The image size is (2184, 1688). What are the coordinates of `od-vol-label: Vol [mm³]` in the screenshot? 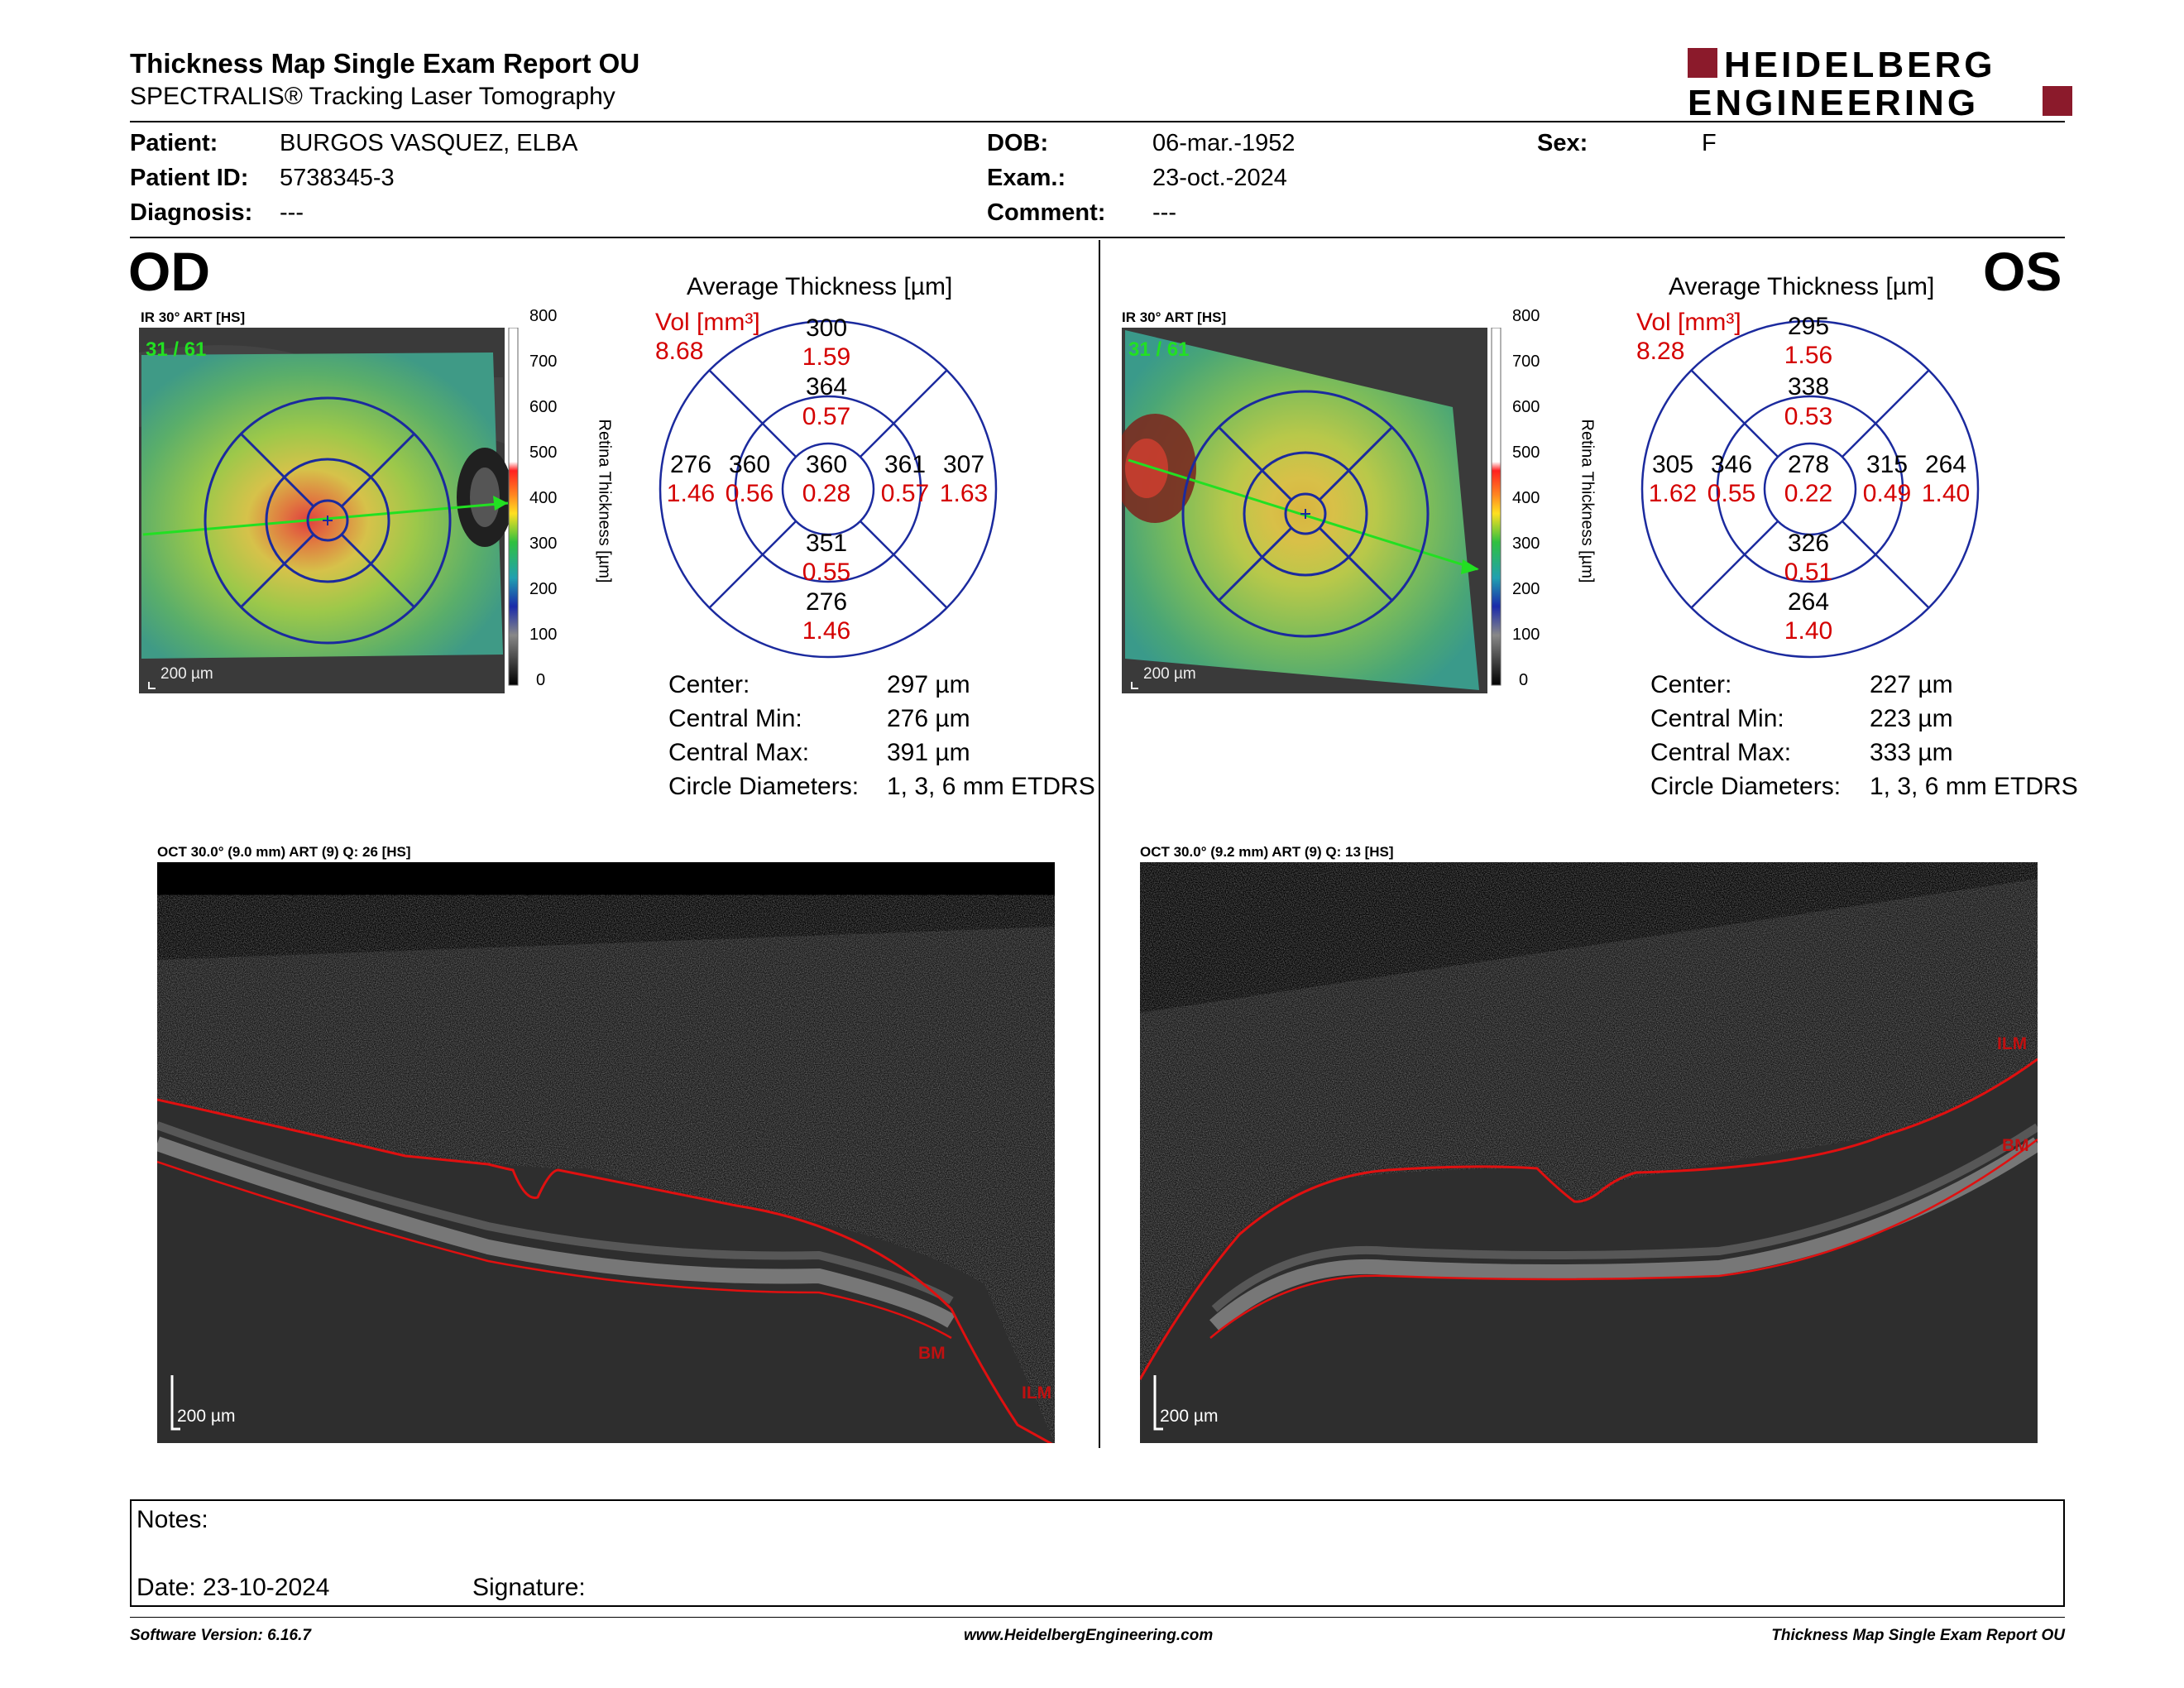 It's located at (707, 322).